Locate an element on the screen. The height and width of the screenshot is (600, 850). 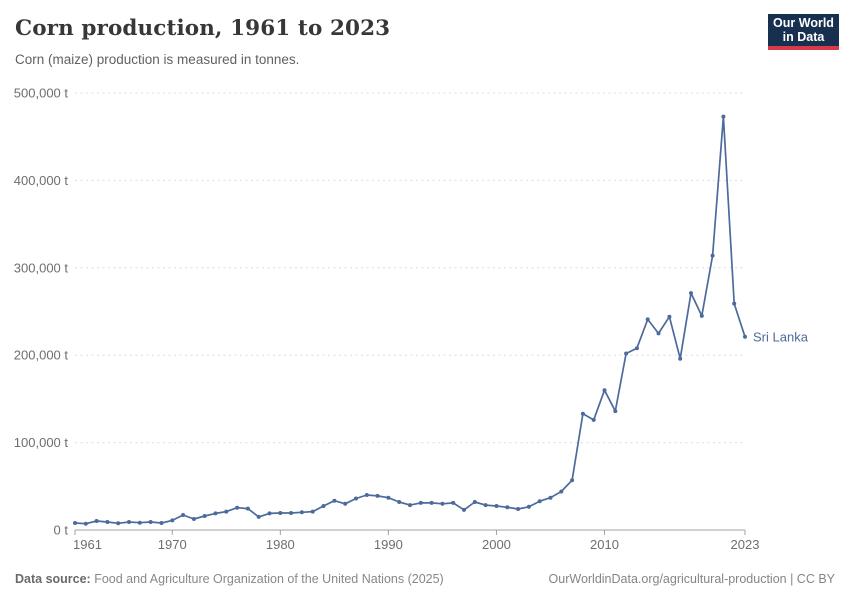
series-end-label: Sri Lanka is located at coordinates (781, 336).